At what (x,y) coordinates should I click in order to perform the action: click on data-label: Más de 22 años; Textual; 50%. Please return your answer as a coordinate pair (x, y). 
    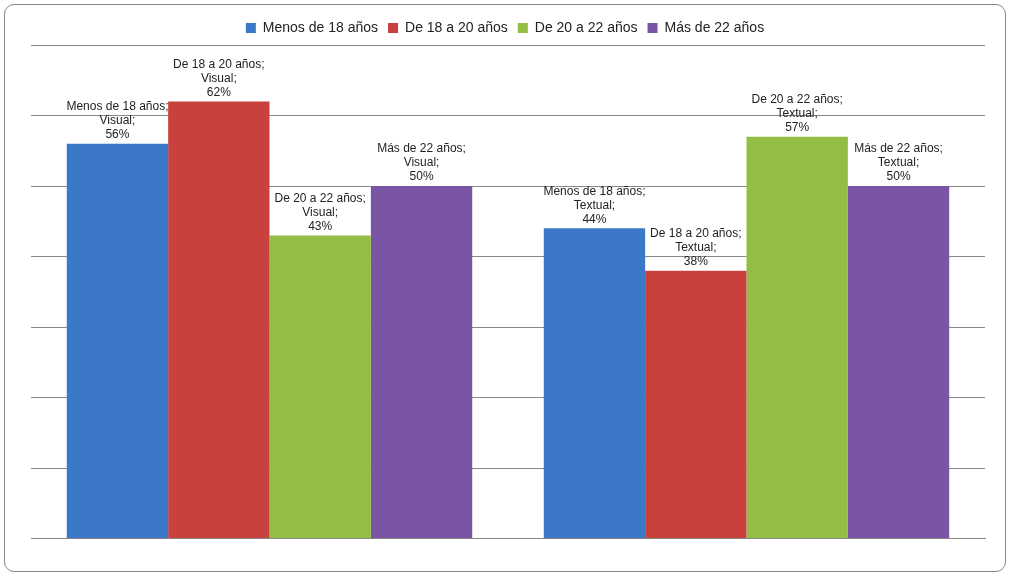
    Looking at the image, I should click on (898, 162).